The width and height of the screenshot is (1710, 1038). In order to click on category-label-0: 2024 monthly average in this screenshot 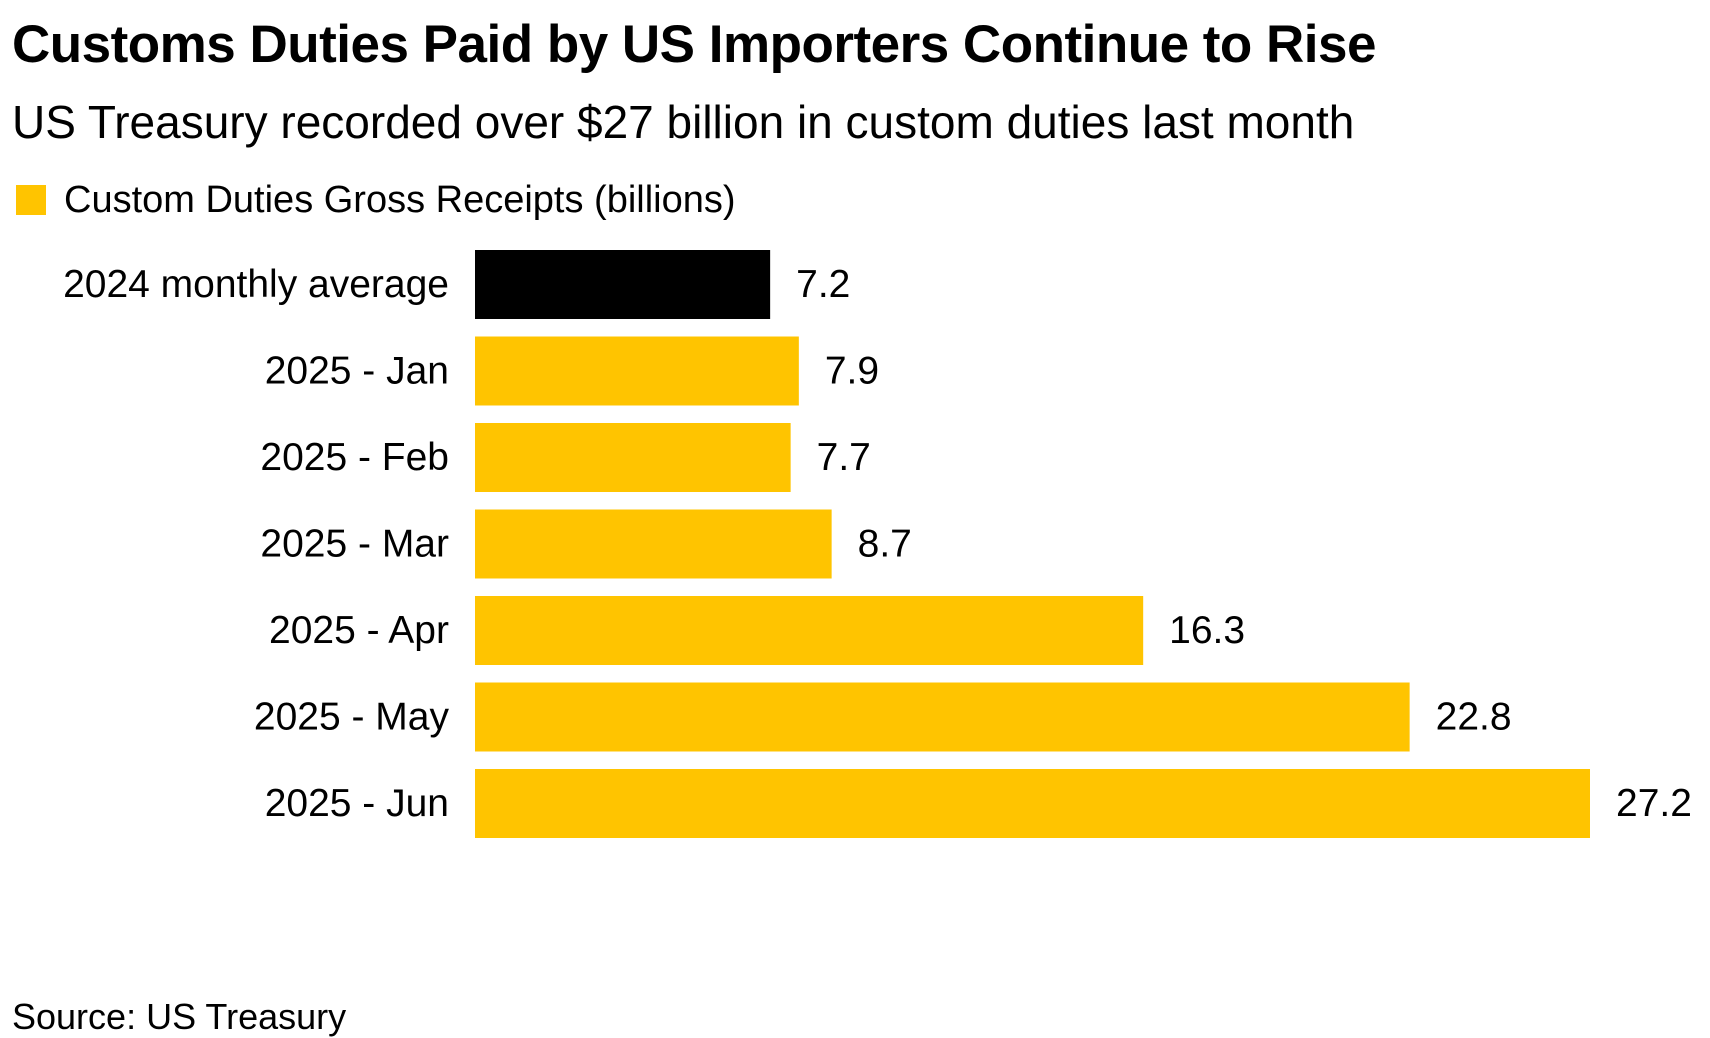, I will do `click(256, 284)`.